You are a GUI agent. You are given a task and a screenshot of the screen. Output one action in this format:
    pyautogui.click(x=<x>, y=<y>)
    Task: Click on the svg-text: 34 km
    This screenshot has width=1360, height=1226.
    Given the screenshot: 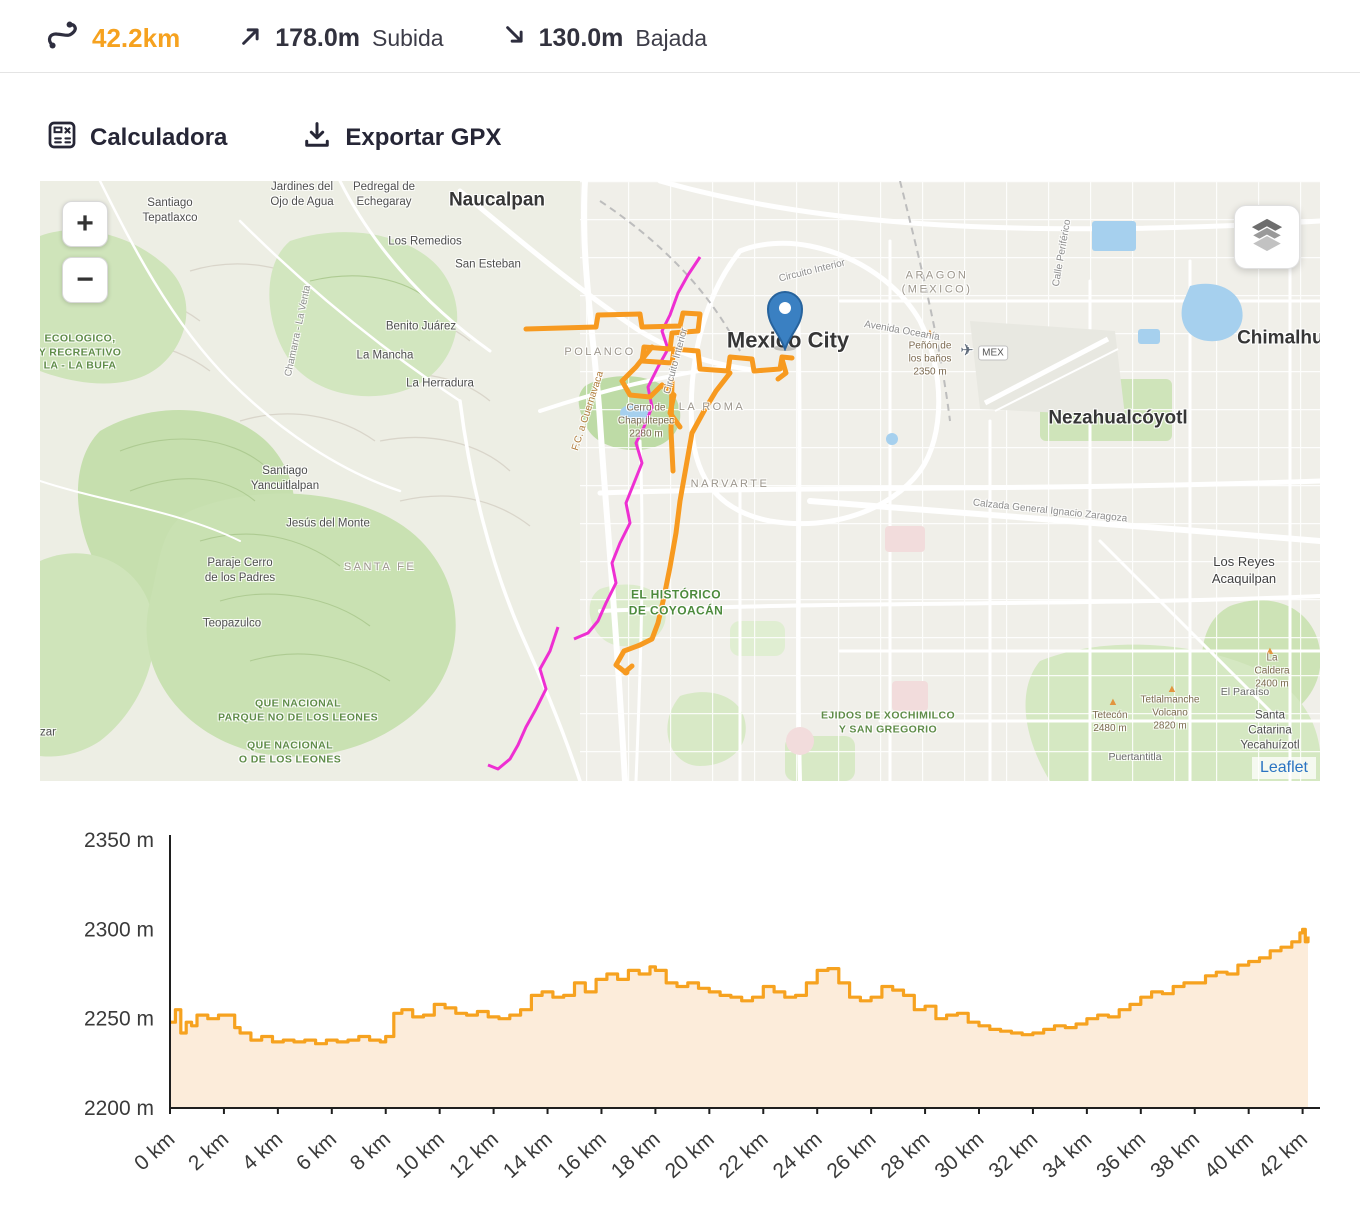 What is the action you would take?
    pyautogui.click(x=1067, y=1155)
    